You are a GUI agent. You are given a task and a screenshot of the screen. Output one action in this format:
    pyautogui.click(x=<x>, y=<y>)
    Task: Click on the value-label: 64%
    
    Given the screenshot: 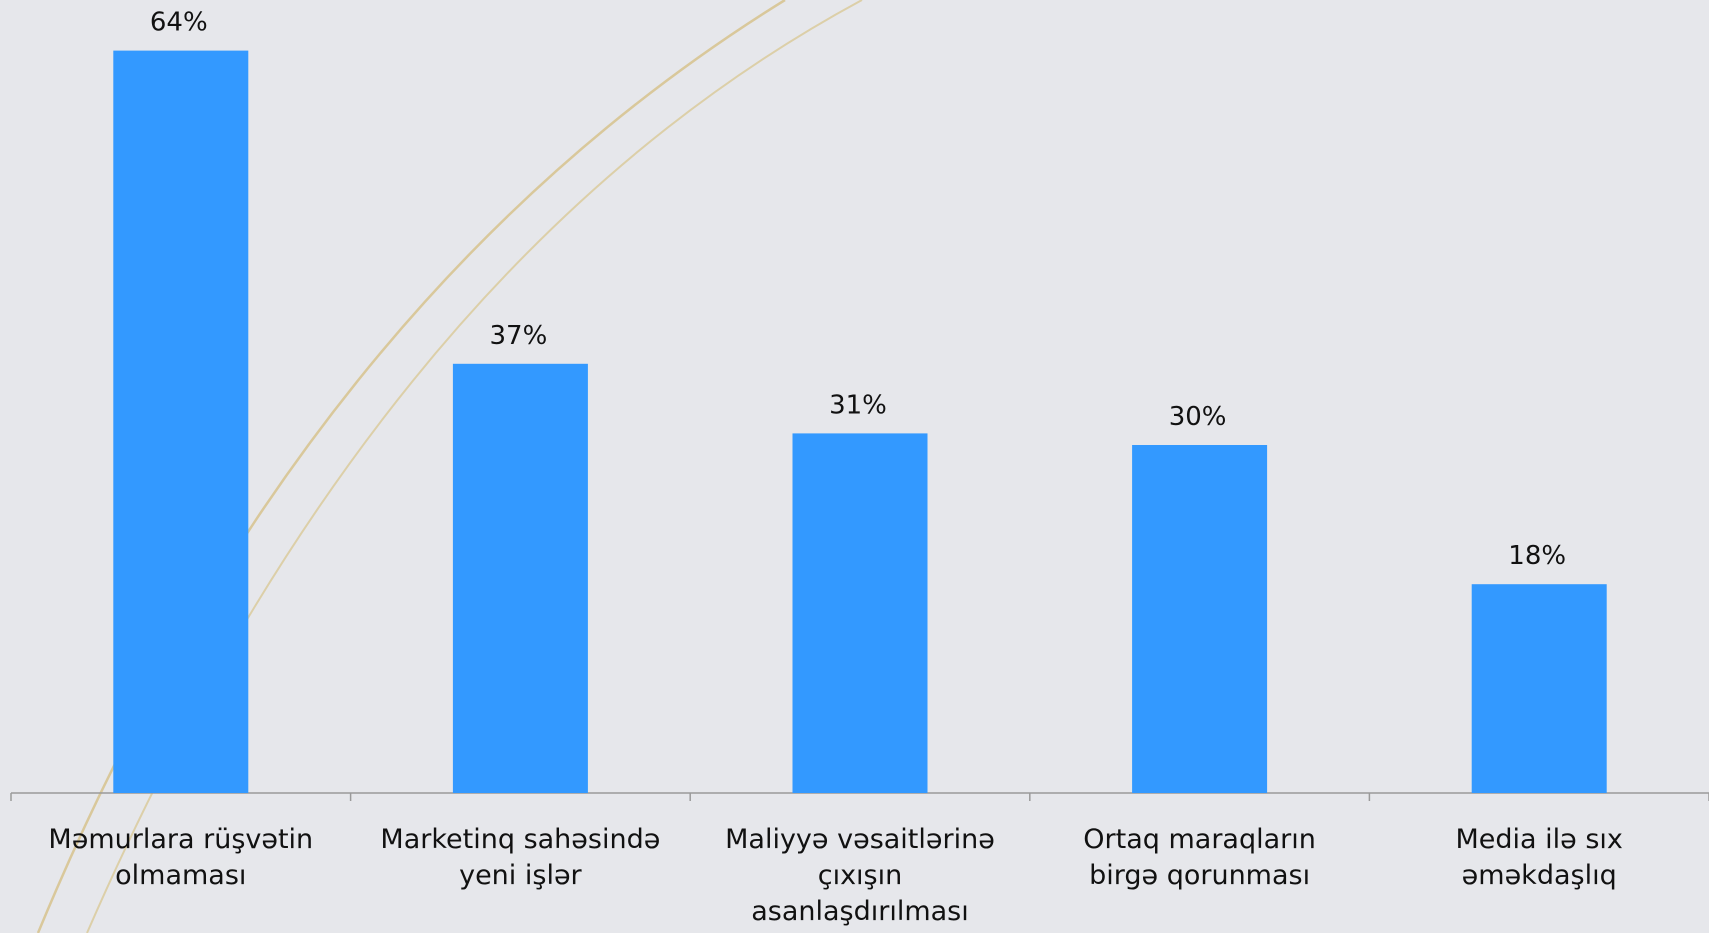 What is the action you would take?
    pyautogui.click(x=179, y=23)
    